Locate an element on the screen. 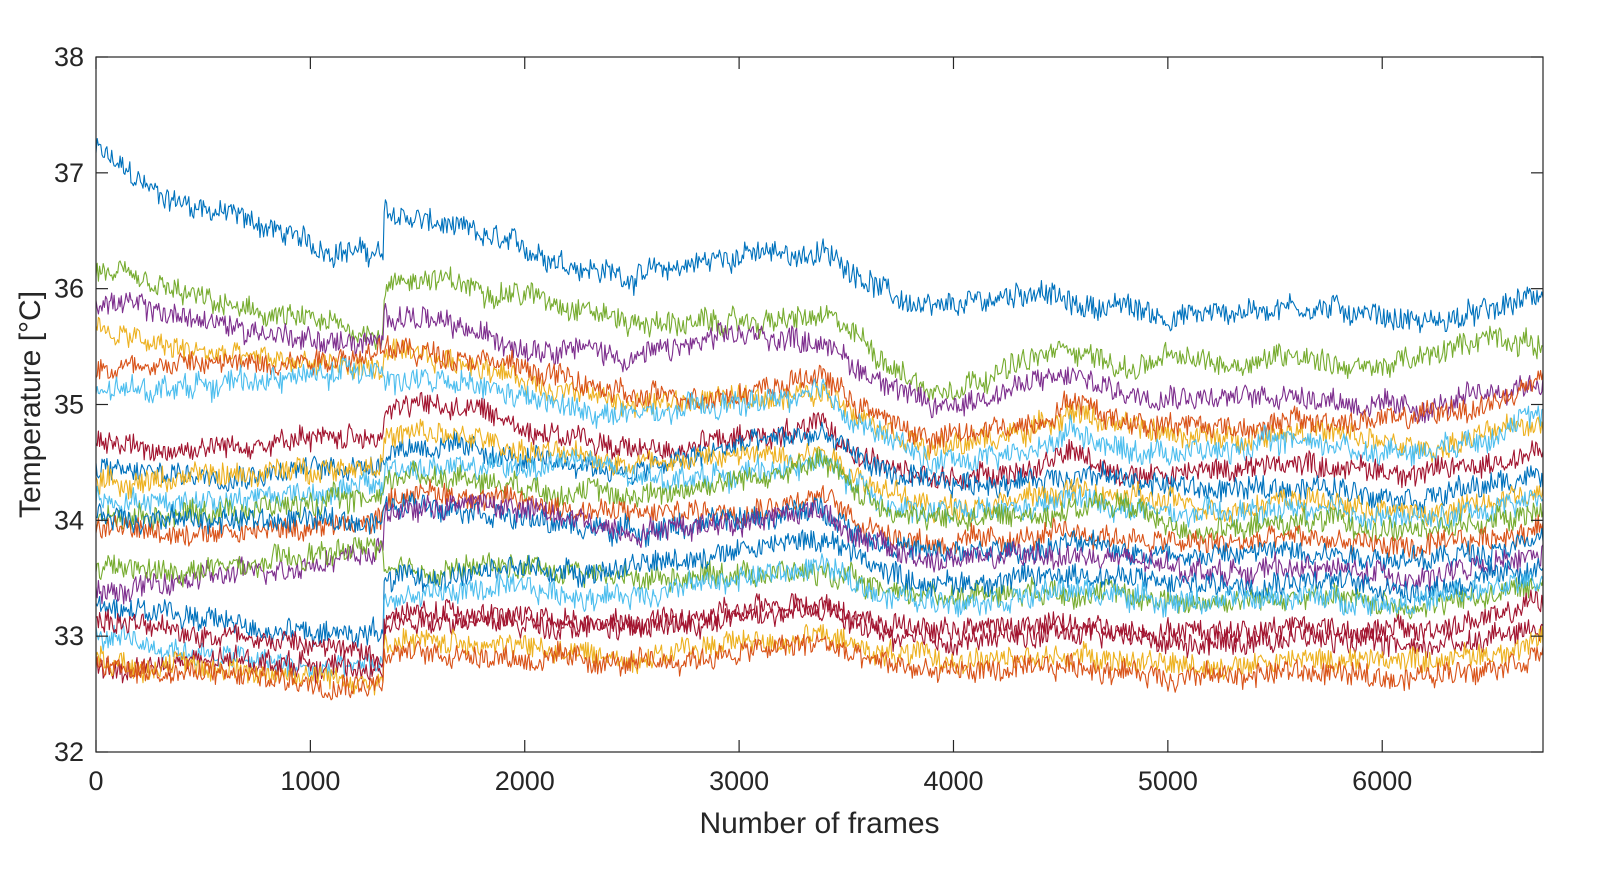 This screenshot has height=870, width=1611. x-tick-label: 5000 is located at coordinates (1168, 781).